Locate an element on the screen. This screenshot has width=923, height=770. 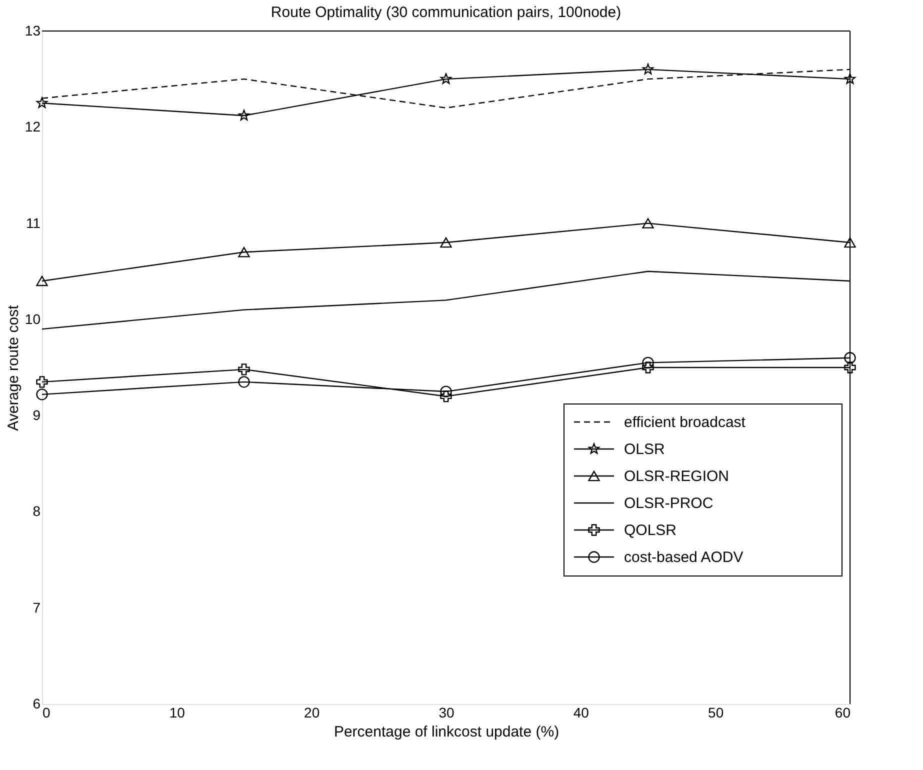
y-tick-label: 8 is located at coordinates (36, 511).